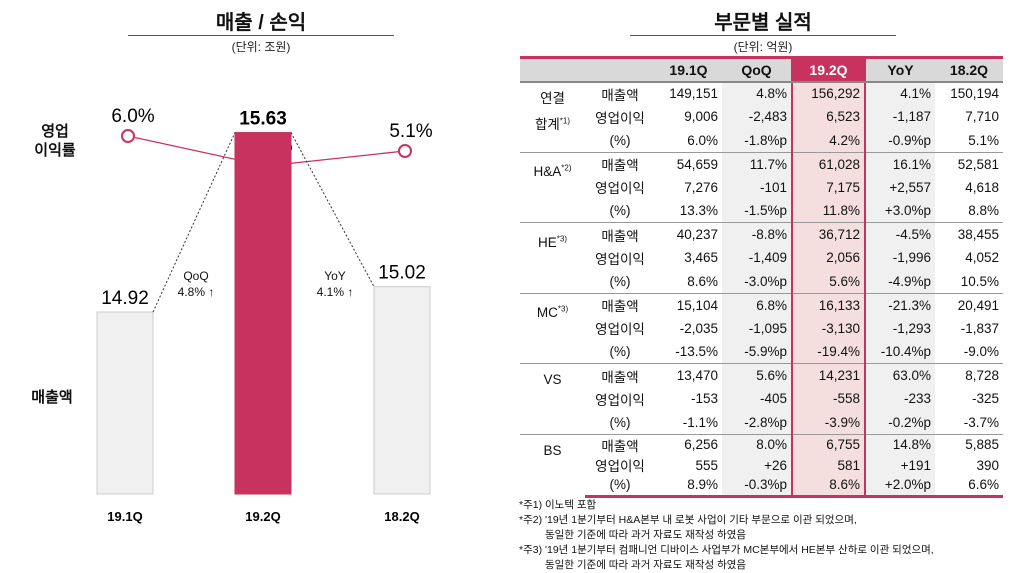 This screenshot has height=573, width=1023. What do you see at coordinates (900, 444) in the screenshot?
I see `table-cell: 14.8%` at bounding box center [900, 444].